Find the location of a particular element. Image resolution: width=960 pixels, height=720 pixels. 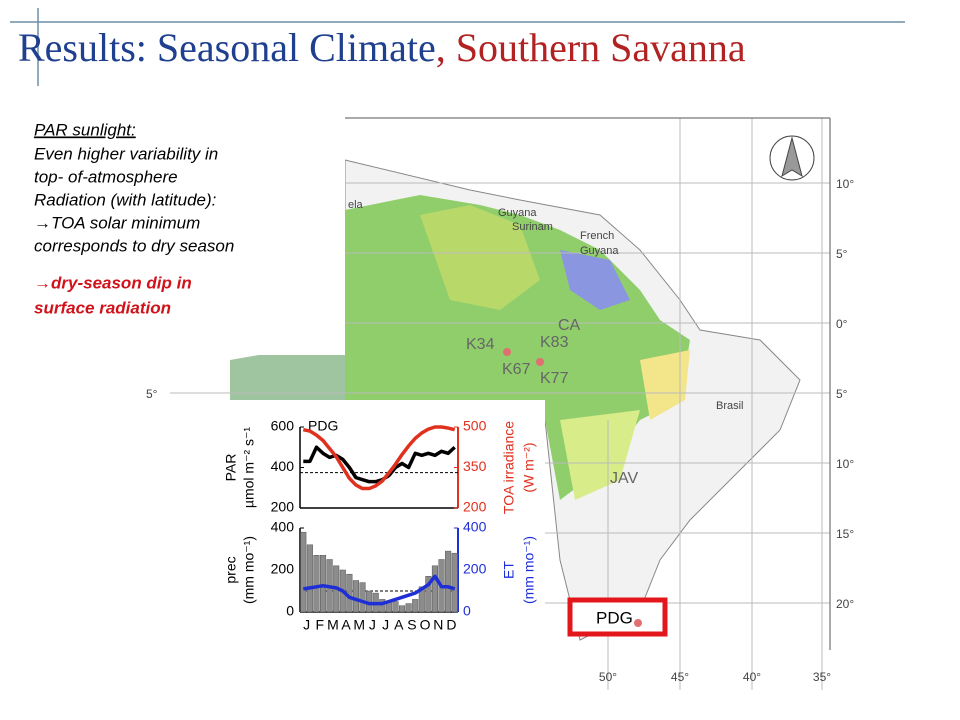

axis-label: ET is located at coordinates (509, 570).